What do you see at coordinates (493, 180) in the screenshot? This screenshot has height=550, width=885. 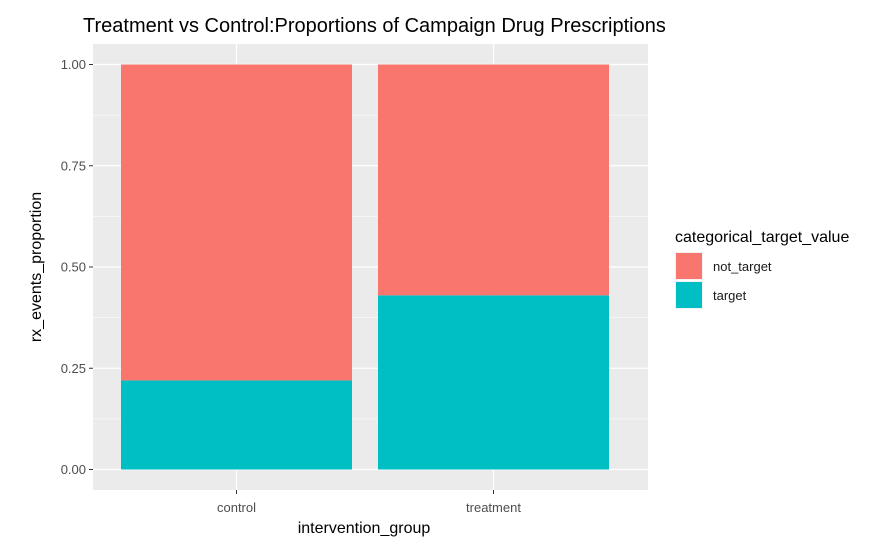 I see `bar-not_target-treatment` at bounding box center [493, 180].